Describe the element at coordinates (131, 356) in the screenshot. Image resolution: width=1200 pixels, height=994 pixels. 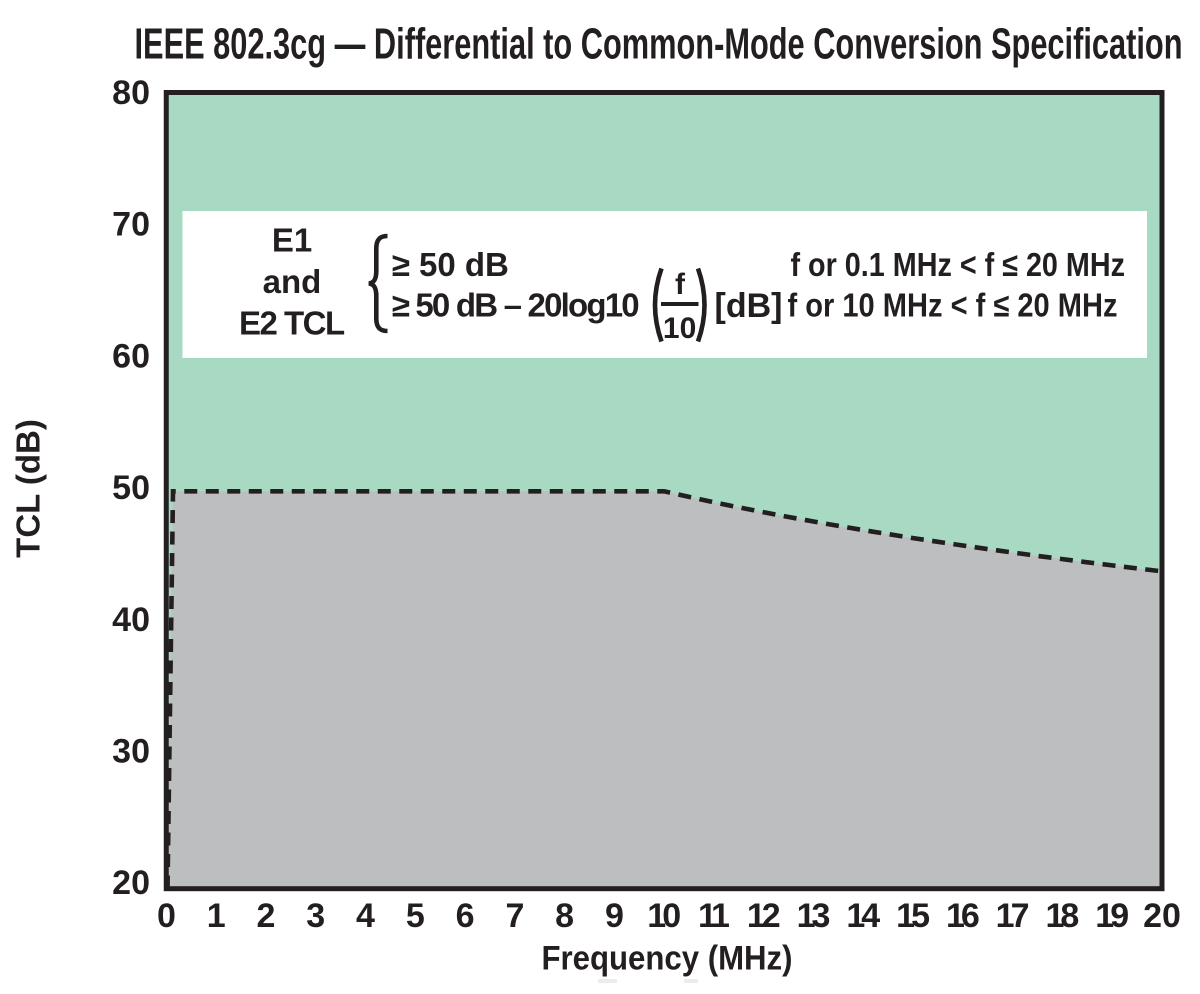
I see `svg-text: 60` at that location.